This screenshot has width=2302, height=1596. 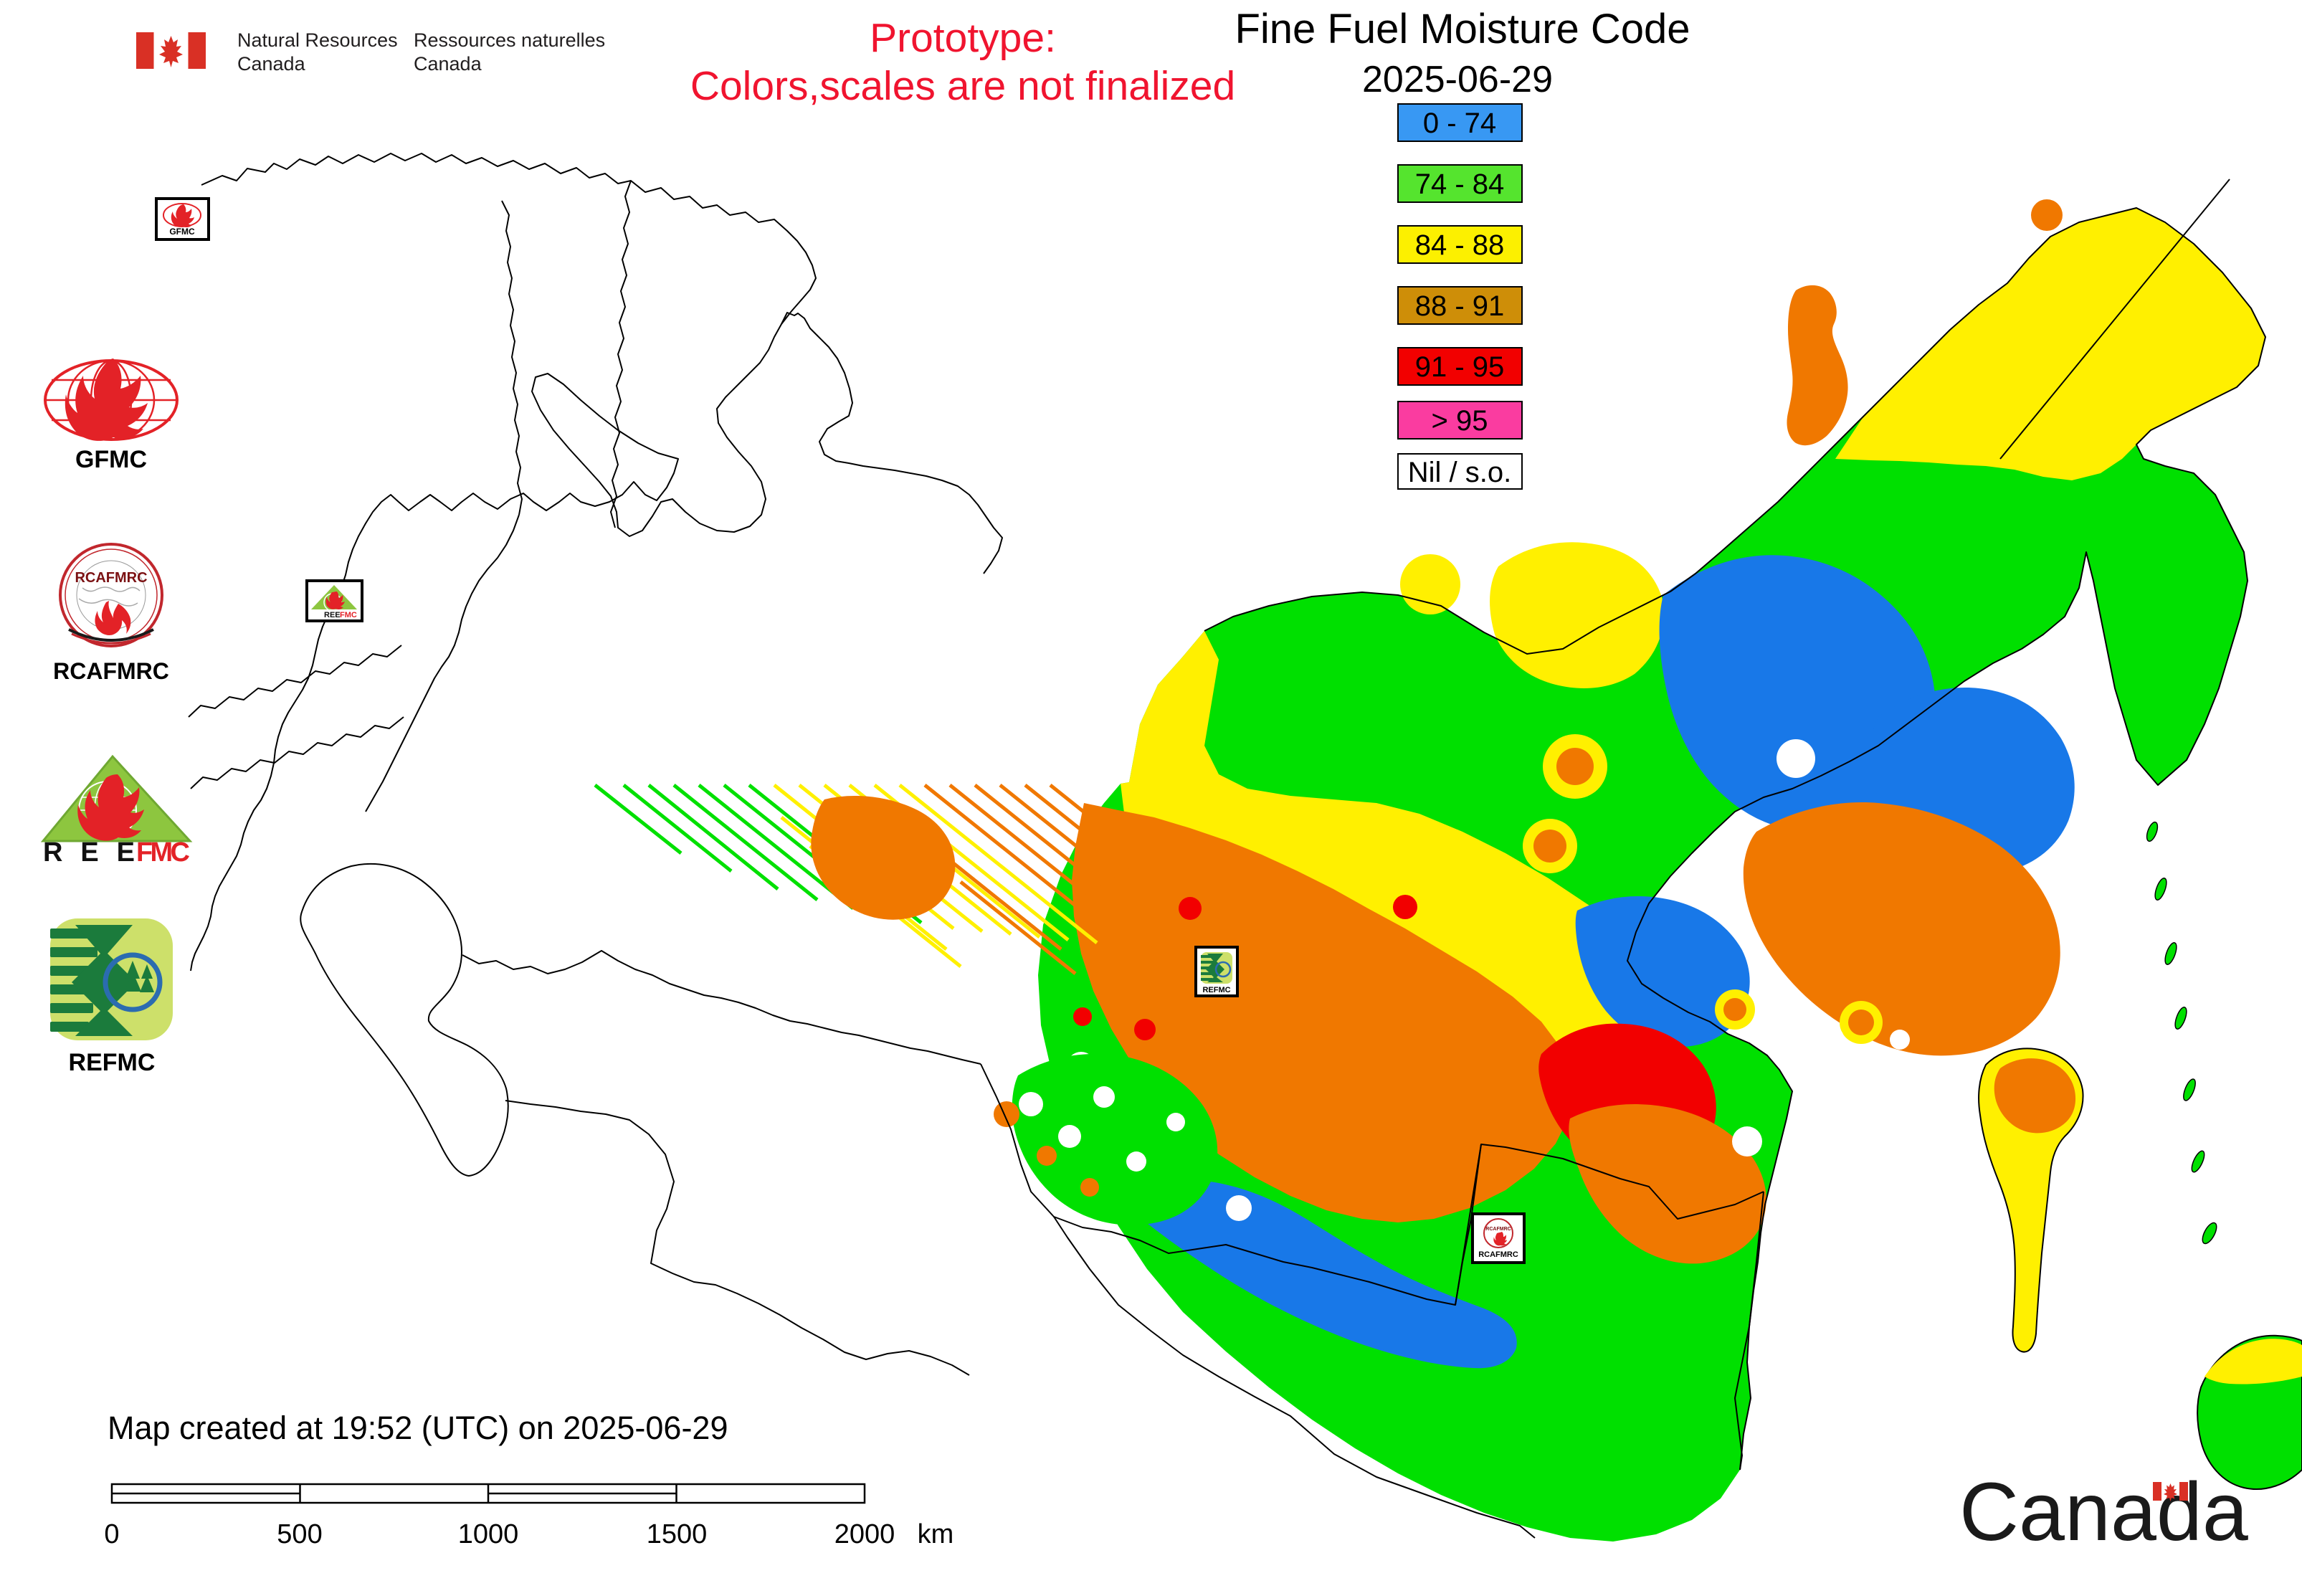 I want to click on svg-text: 0 - 74, so click(x=1460, y=123).